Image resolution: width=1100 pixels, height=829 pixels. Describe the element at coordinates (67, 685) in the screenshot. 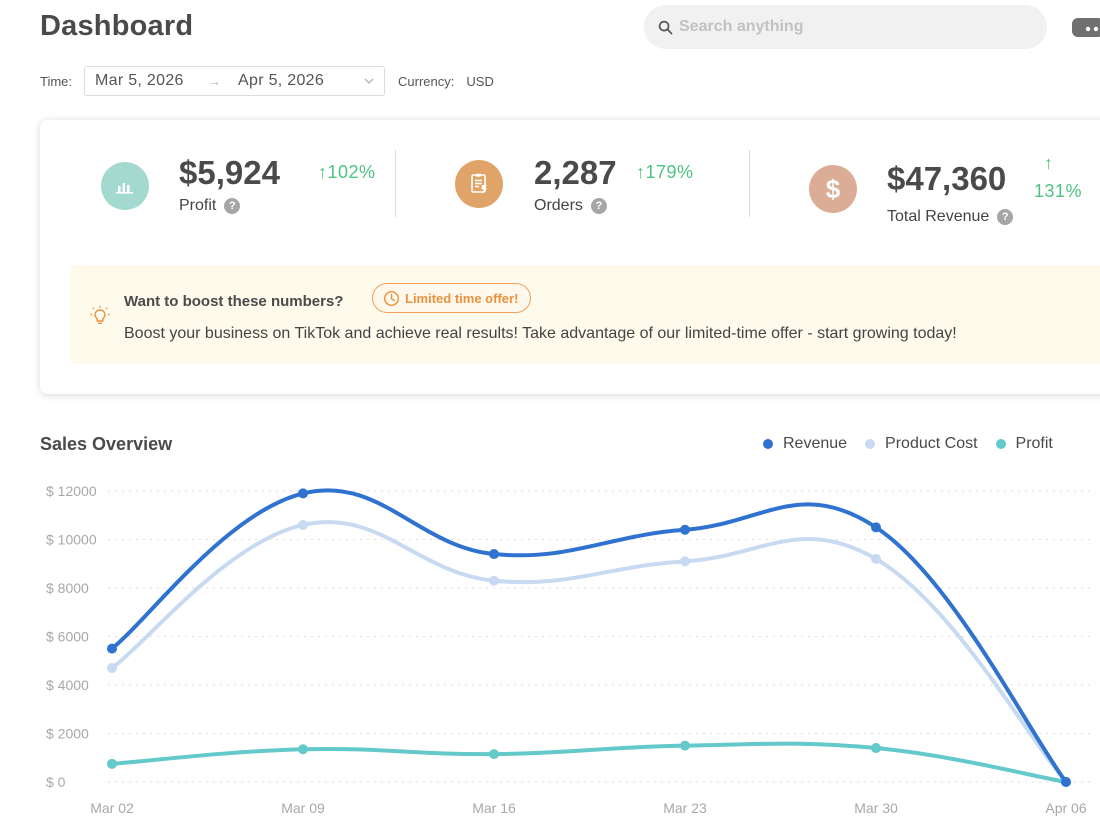

I see `y-tick-label: $ 4000` at that location.